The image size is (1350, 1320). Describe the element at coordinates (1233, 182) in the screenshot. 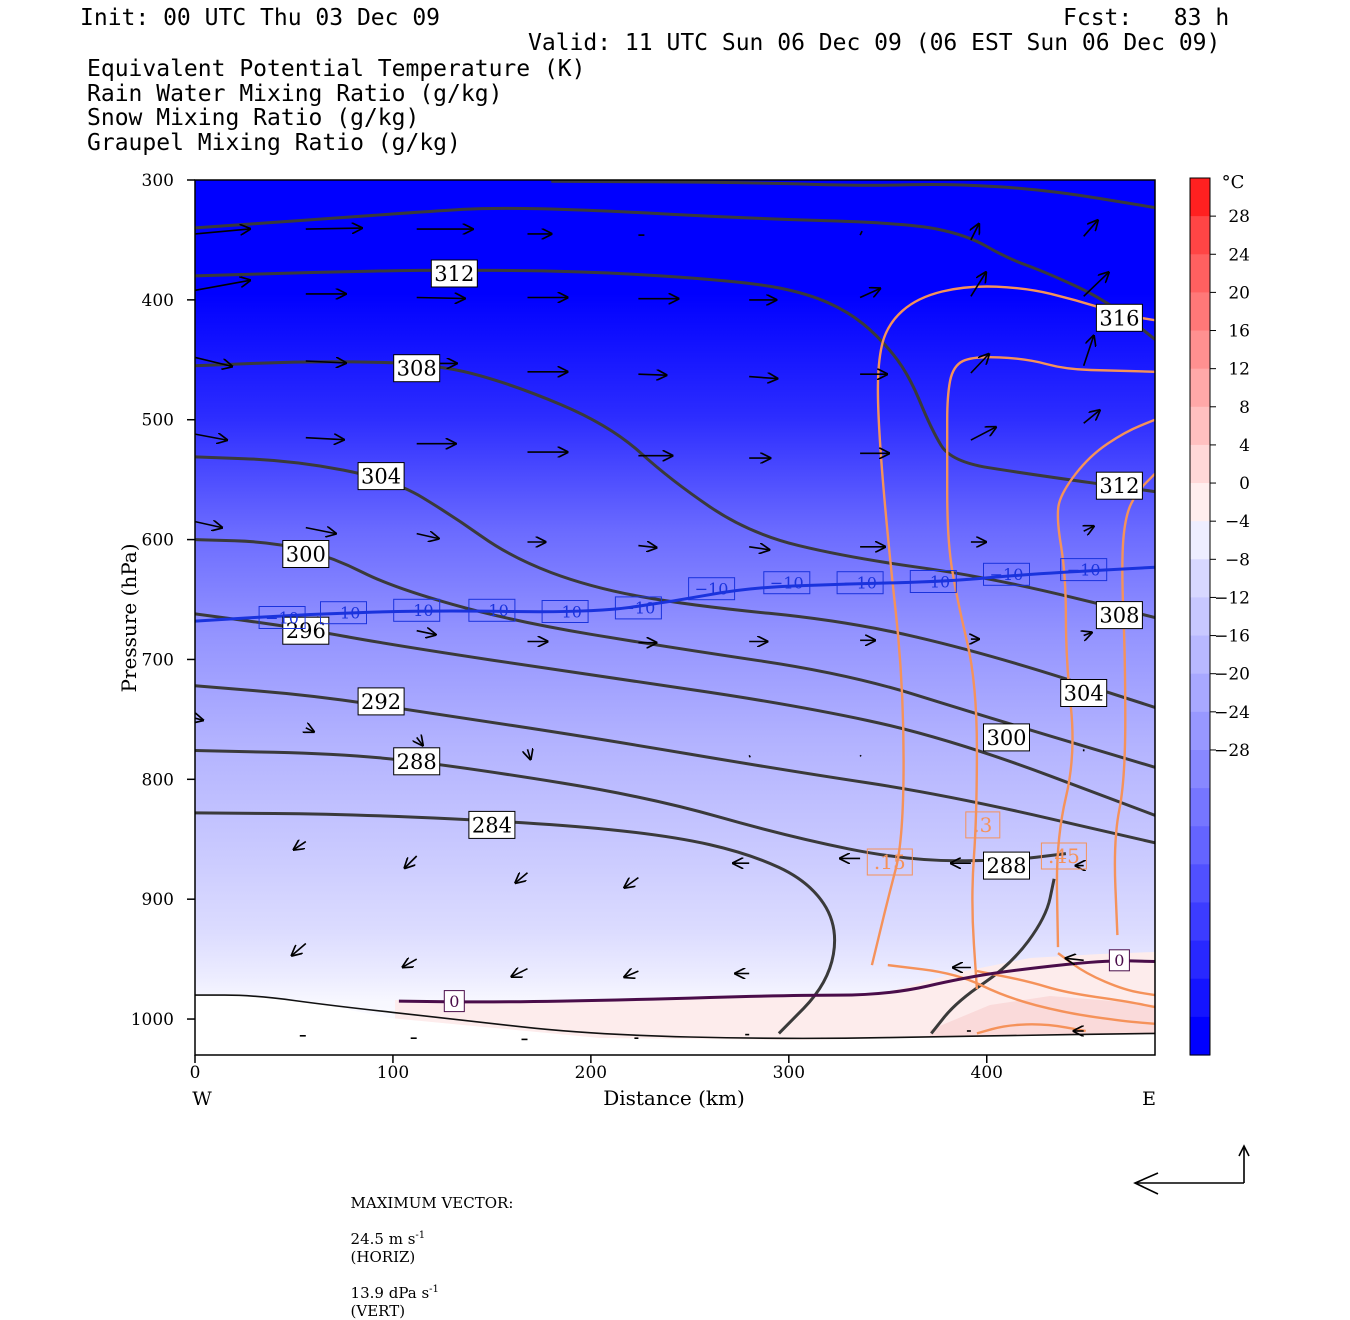

I see `colorbar-unit: °C` at that location.